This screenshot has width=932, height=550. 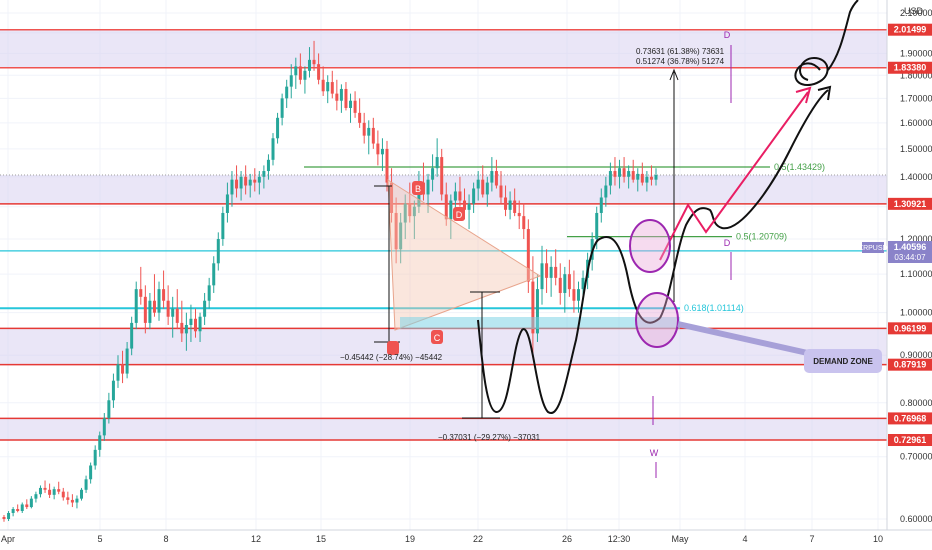 What do you see at coordinates (442, 539) in the screenshot?
I see `x-axis: Apr 5 8 12 15 19 22 26 12:30 May 4 7 10` at bounding box center [442, 539].